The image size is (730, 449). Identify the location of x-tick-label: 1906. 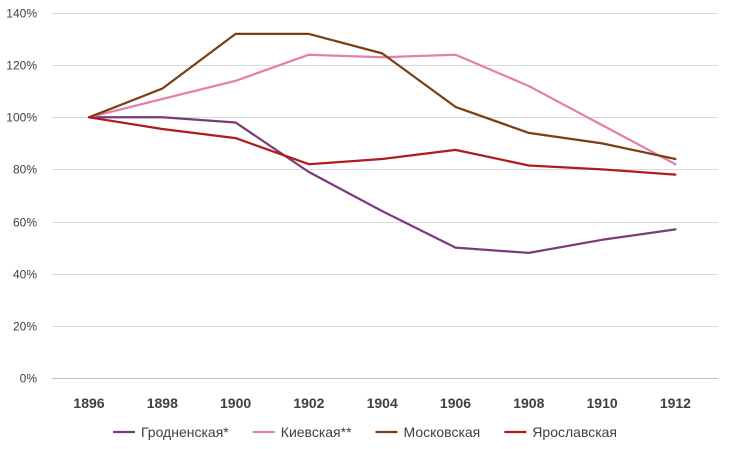
(455, 403).